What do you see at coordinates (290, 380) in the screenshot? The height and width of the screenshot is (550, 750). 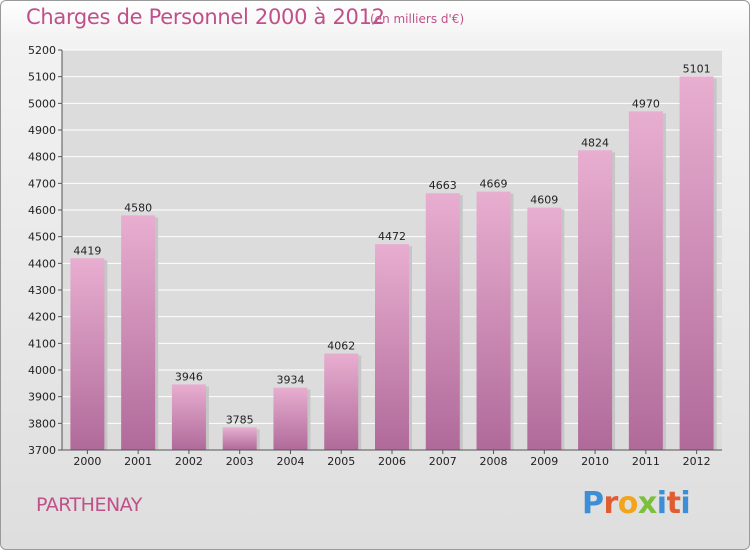 I see `data-label: 3934` at bounding box center [290, 380].